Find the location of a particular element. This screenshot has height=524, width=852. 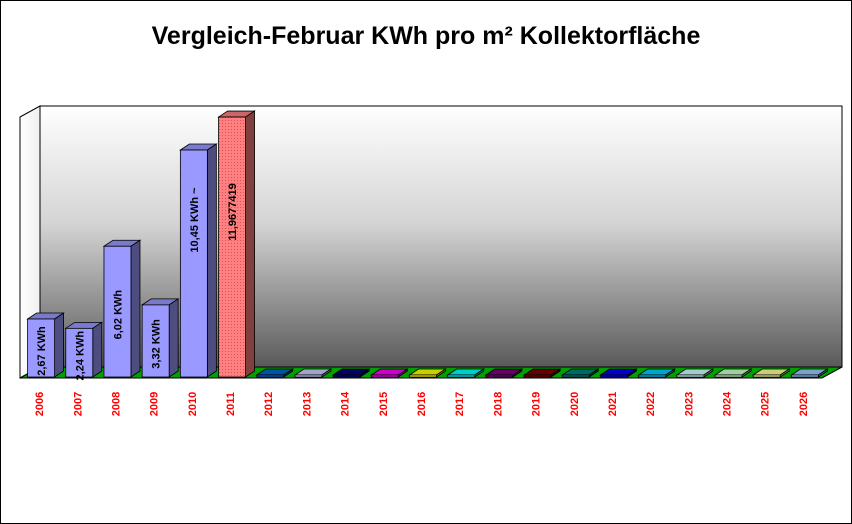

bar-front-2011 is located at coordinates (232, 247).